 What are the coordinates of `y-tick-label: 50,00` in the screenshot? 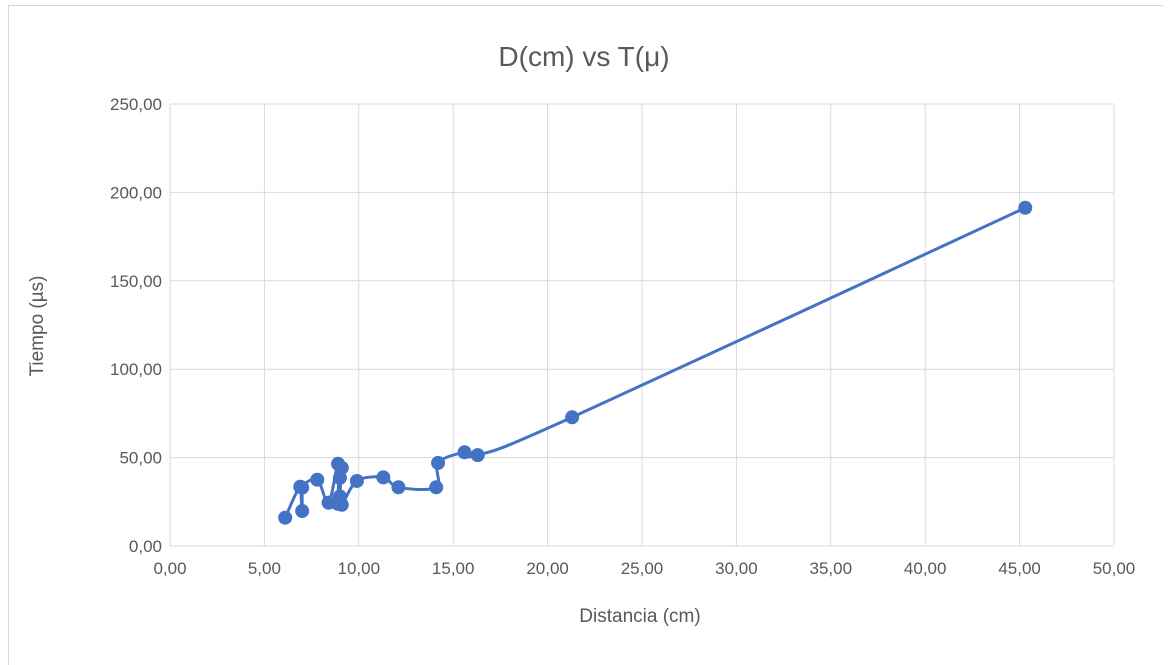 It's located at (140, 458).